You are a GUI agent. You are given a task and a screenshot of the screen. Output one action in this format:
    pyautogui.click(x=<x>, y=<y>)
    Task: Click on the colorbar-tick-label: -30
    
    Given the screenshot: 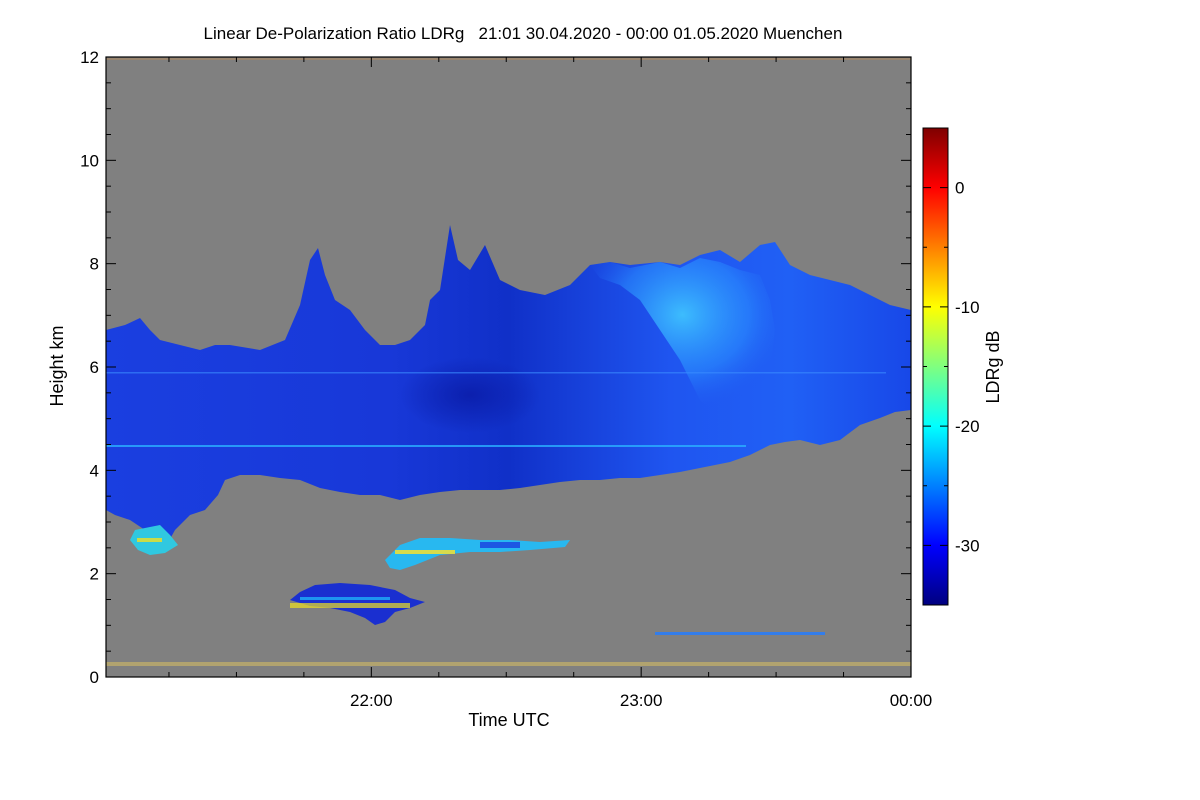 What is the action you would take?
    pyautogui.click(x=967, y=545)
    